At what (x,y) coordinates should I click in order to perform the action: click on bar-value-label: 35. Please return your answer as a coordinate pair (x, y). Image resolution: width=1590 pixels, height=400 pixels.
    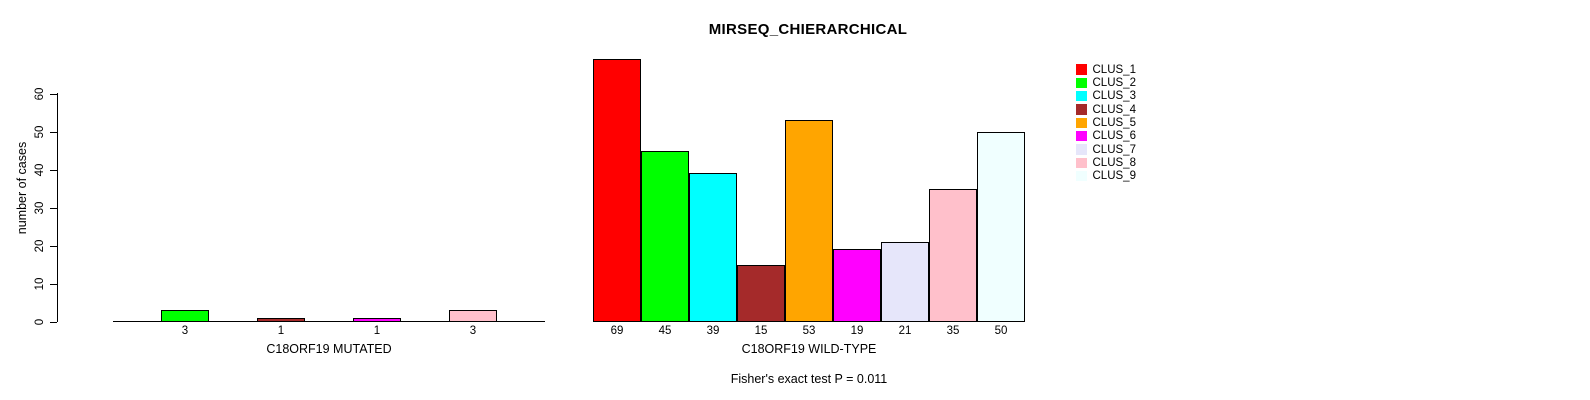
    Looking at the image, I should click on (953, 331).